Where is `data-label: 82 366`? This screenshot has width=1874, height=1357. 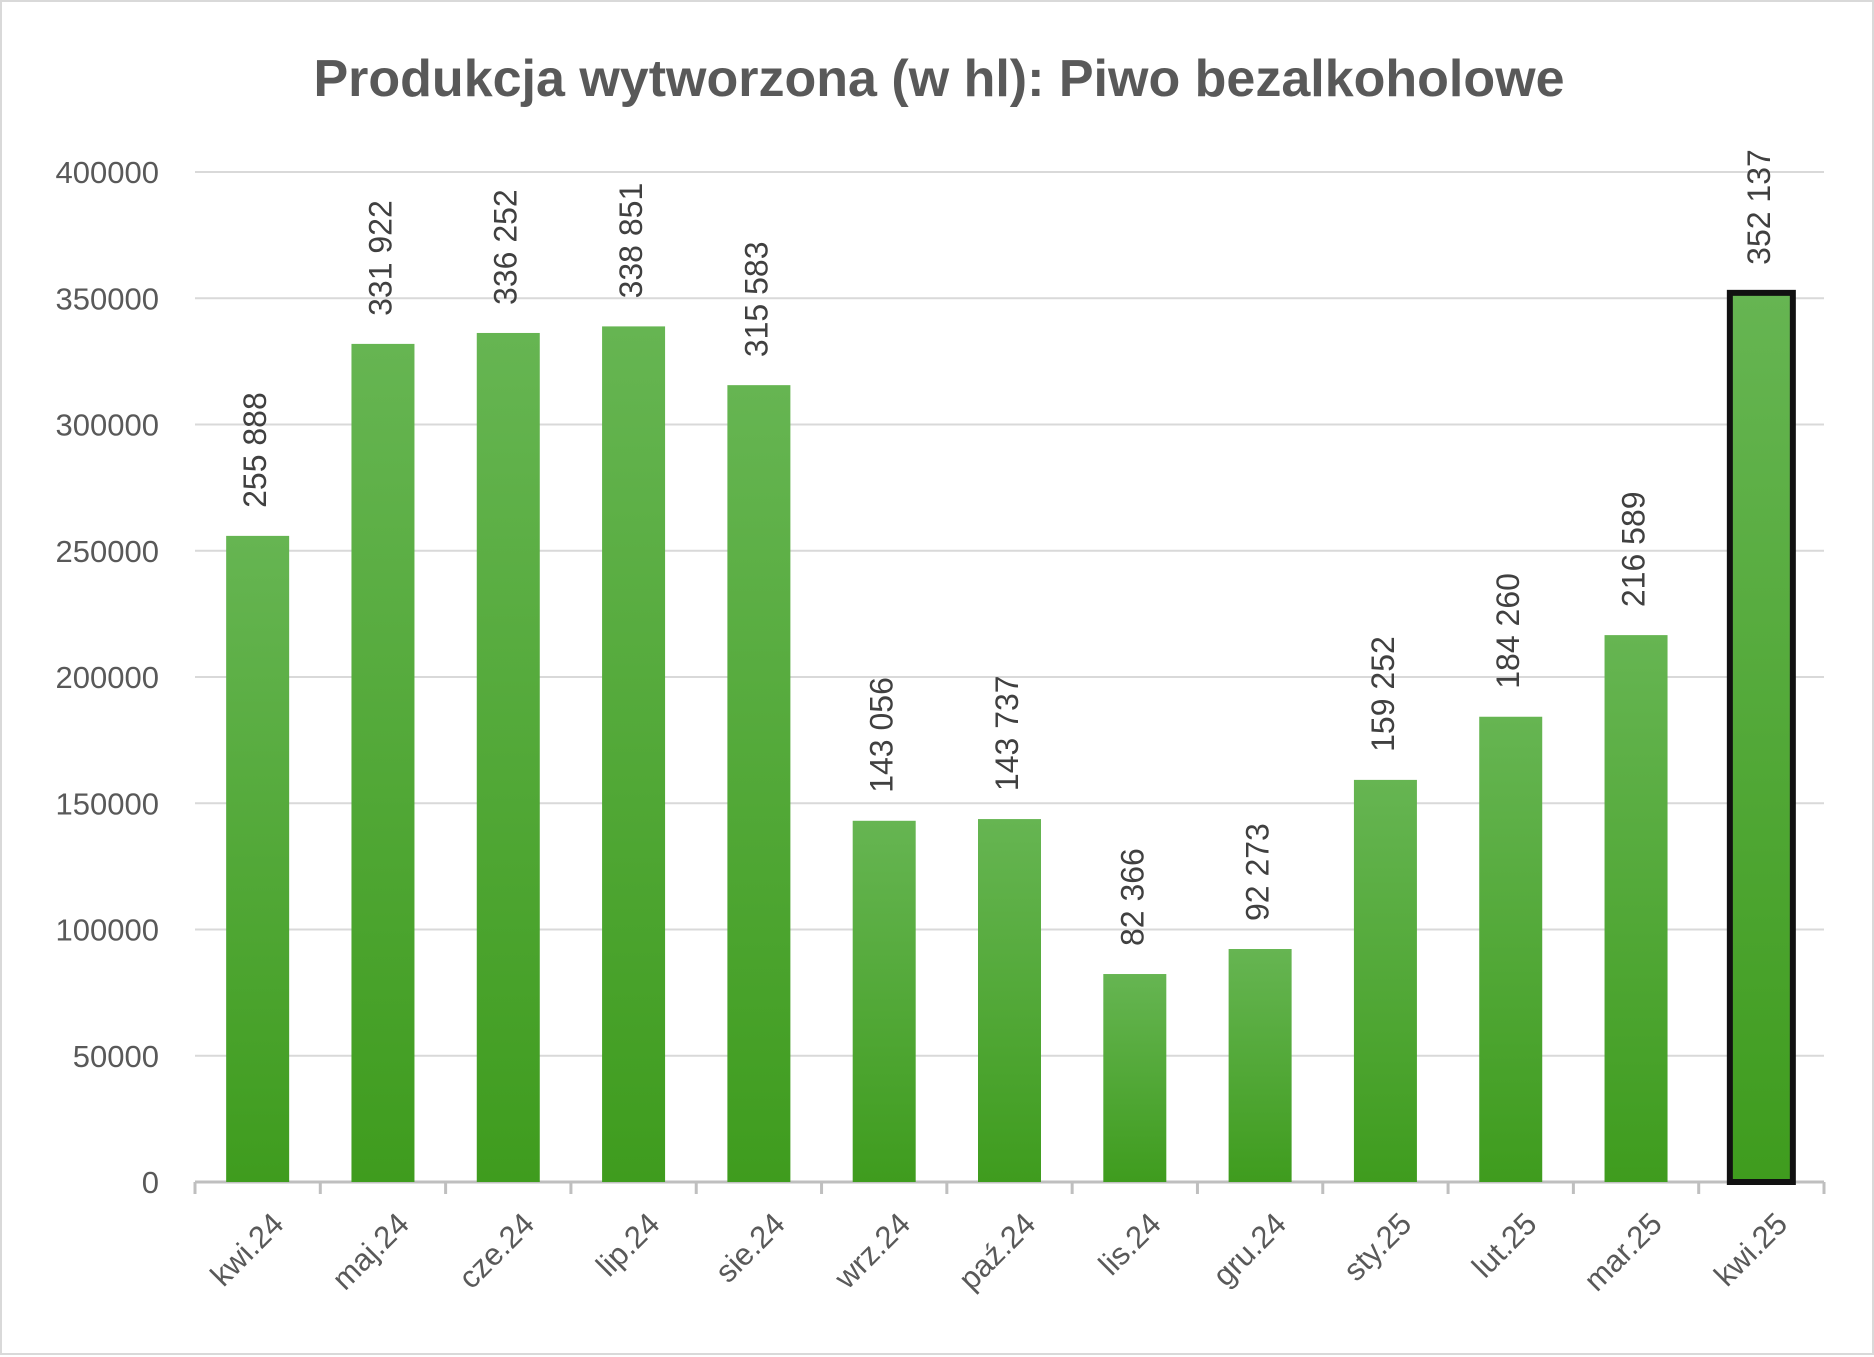 data-label: 82 366 is located at coordinates (1132, 897).